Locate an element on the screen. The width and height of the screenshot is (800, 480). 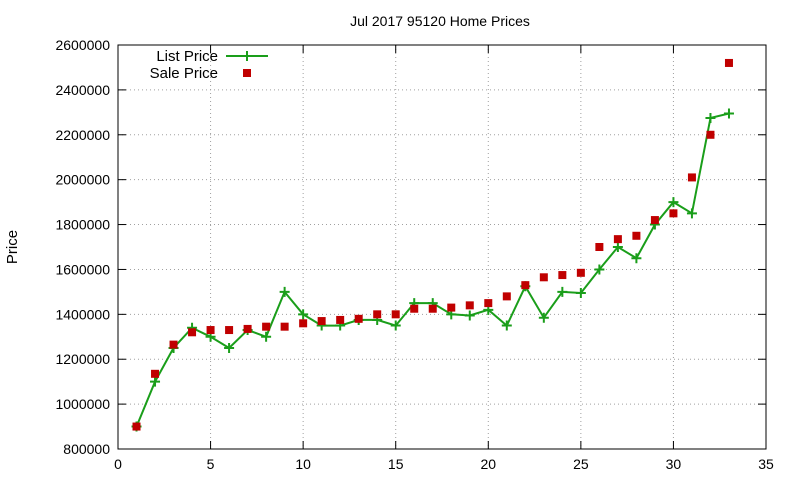
x-tick-label: 20 is located at coordinates (488, 464).